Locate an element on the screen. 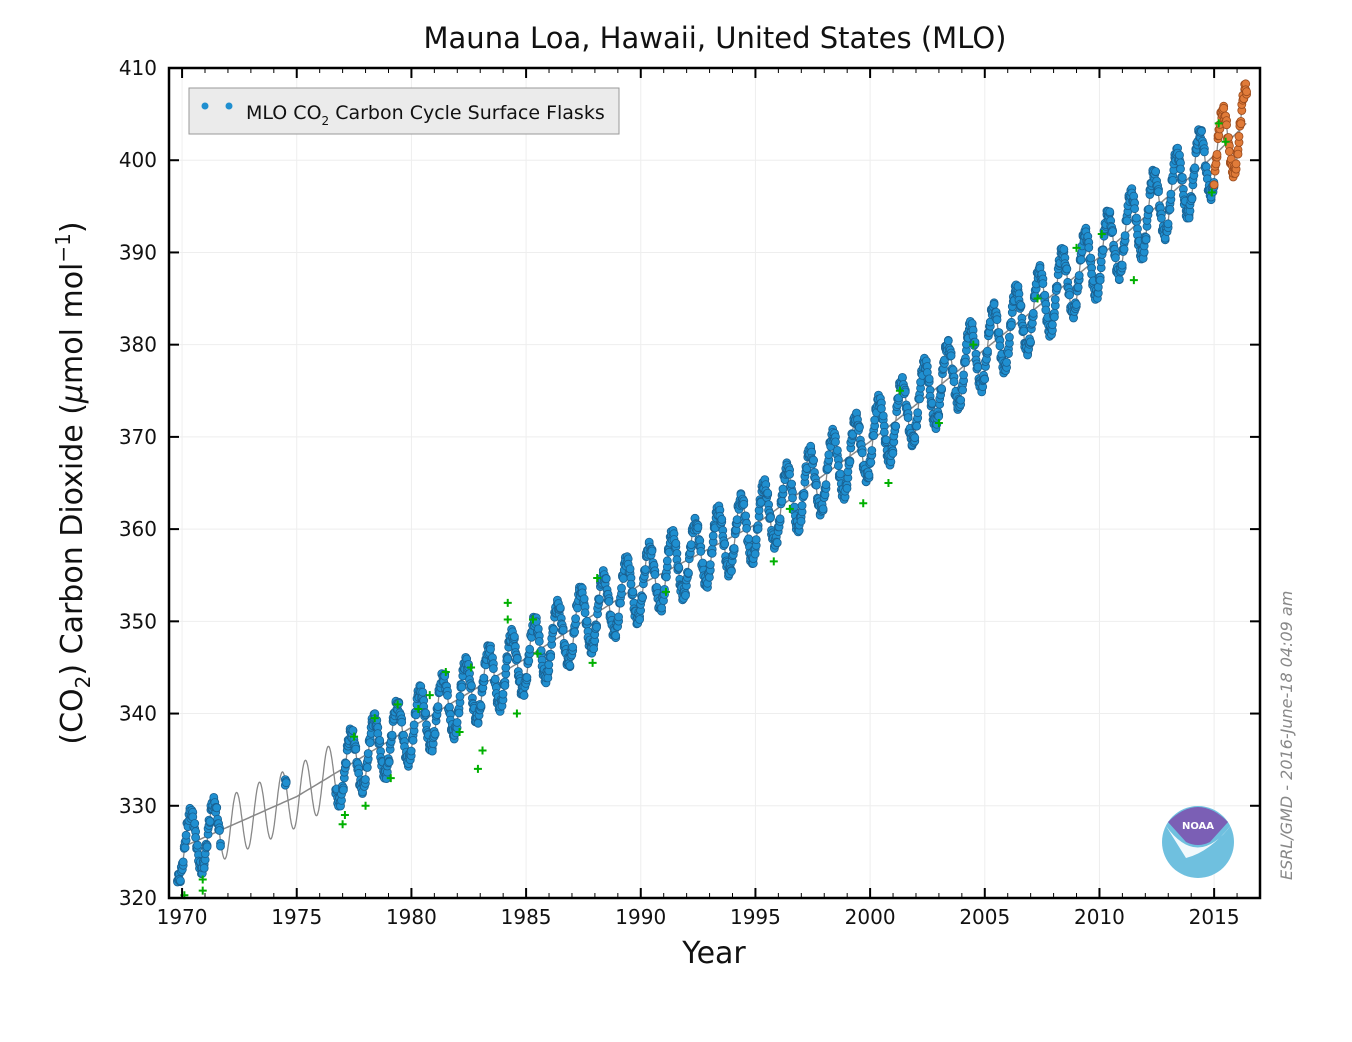  legend-label: MLO CO2 Carbon Cycle Surface Flasks is located at coordinates (425, 115).